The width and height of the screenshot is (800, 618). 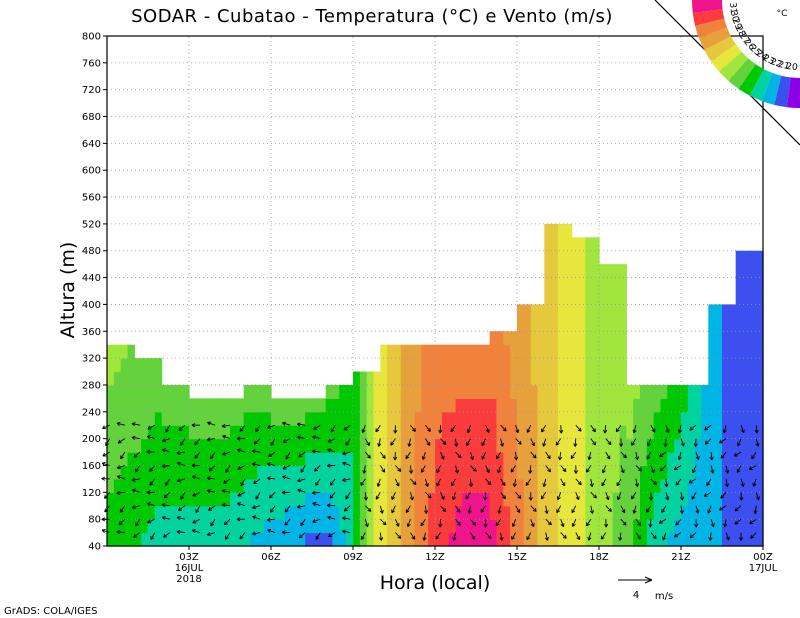 What do you see at coordinates (91, 63) in the screenshot?
I see `y-tick-label: 760` at bounding box center [91, 63].